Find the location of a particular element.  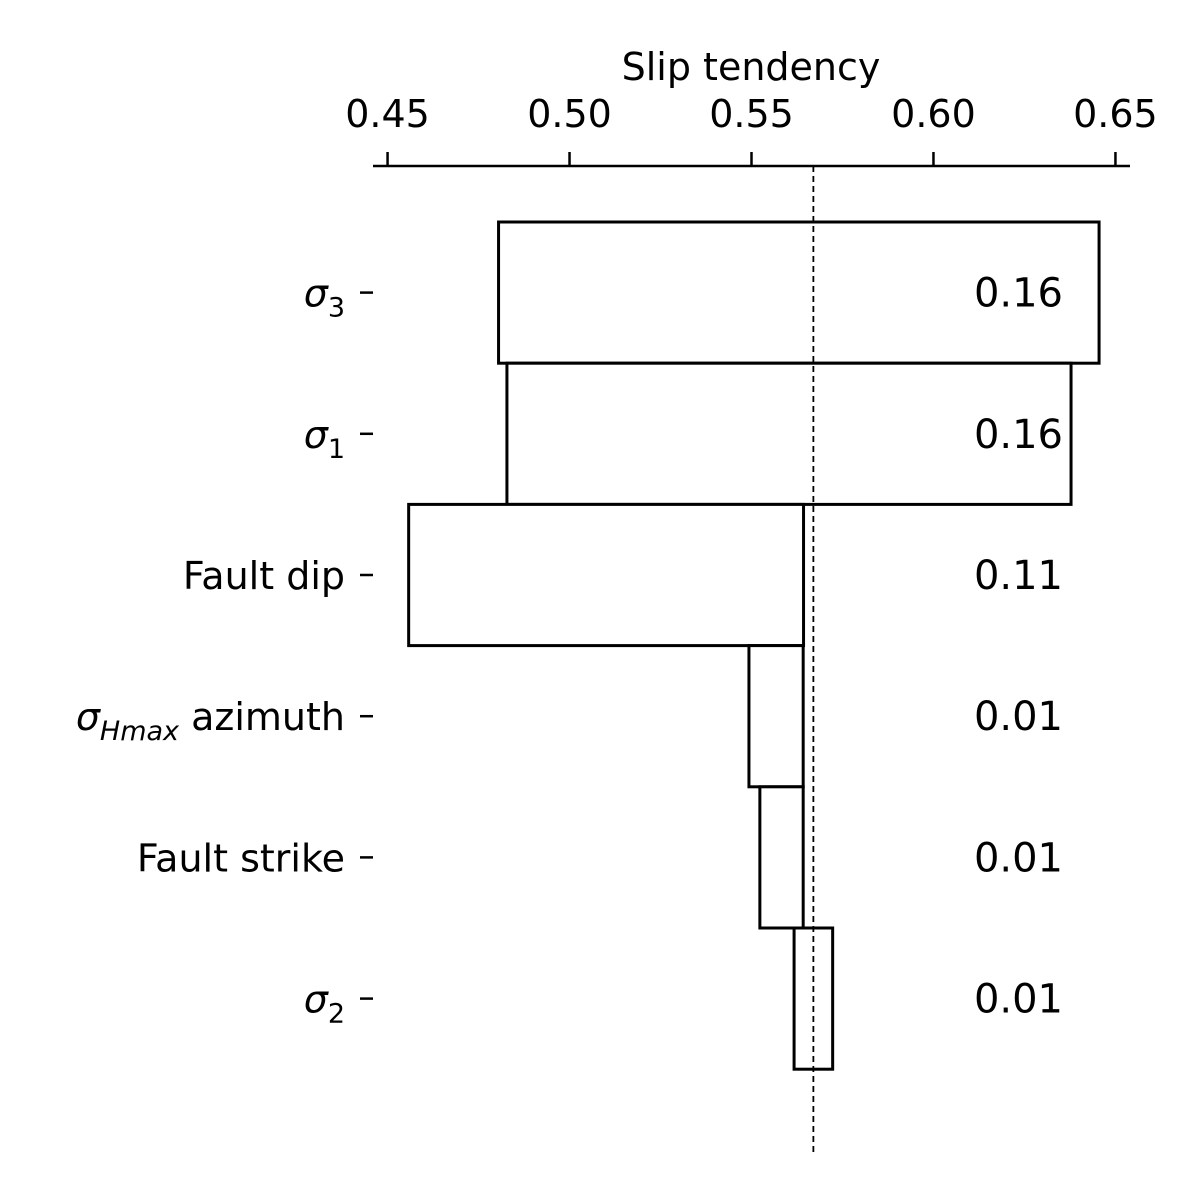

x-tick-label: 0.50 is located at coordinates (569, 114).